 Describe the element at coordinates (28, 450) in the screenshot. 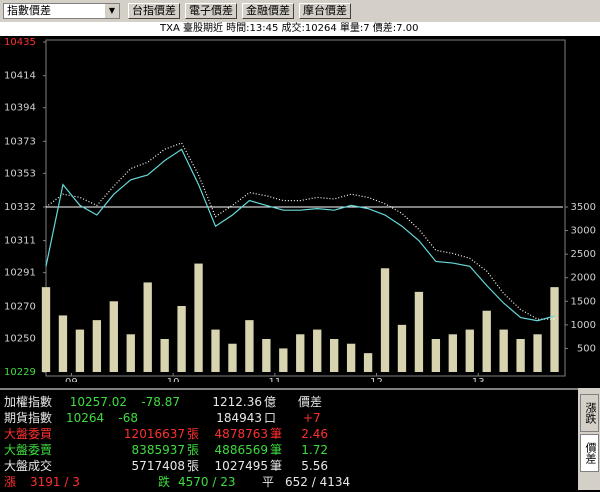

I see `cell: 大盤委賣` at that location.